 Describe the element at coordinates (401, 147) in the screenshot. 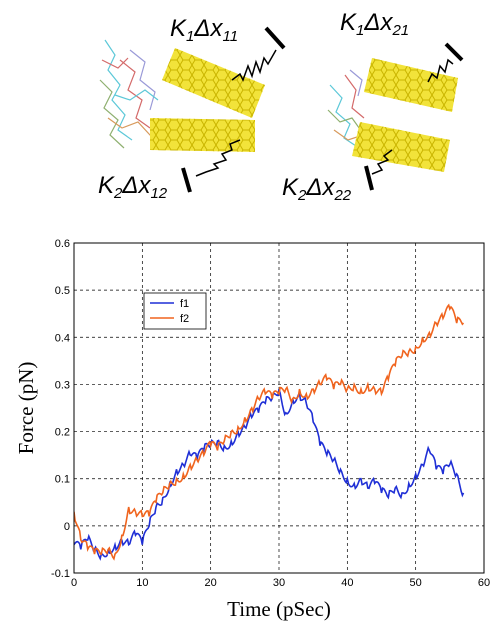

I see `nanotube-lower-right` at that location.